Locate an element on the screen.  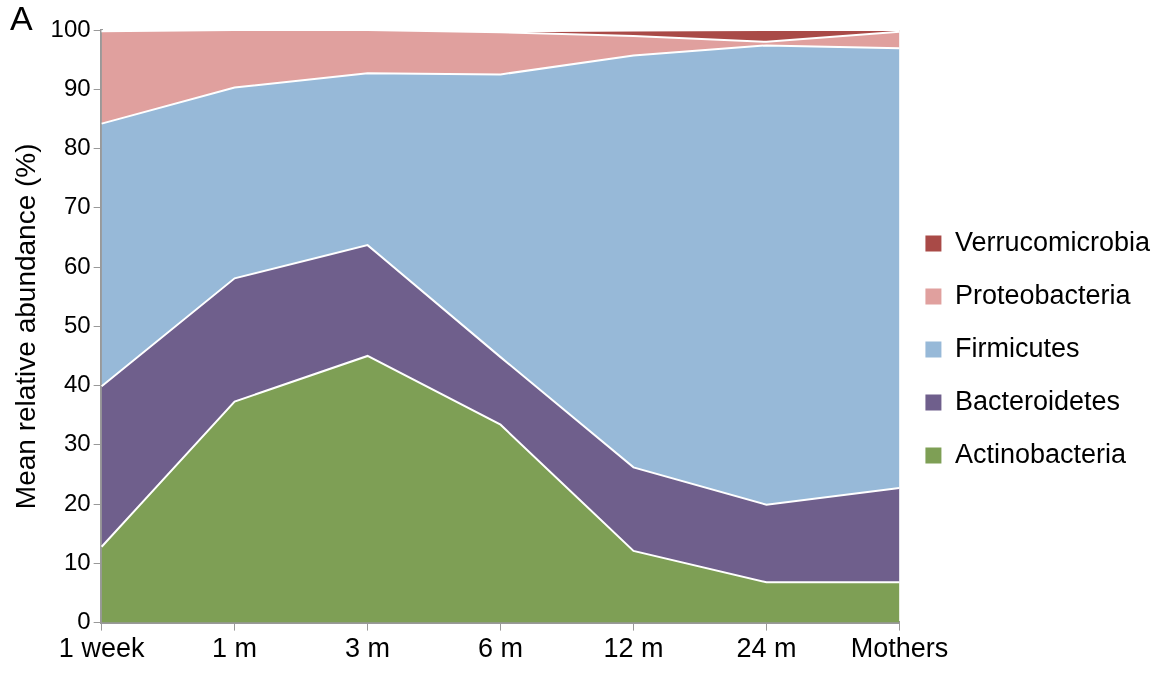
legend-label: Bacteroidetes is located at coordinates (1037, 400).